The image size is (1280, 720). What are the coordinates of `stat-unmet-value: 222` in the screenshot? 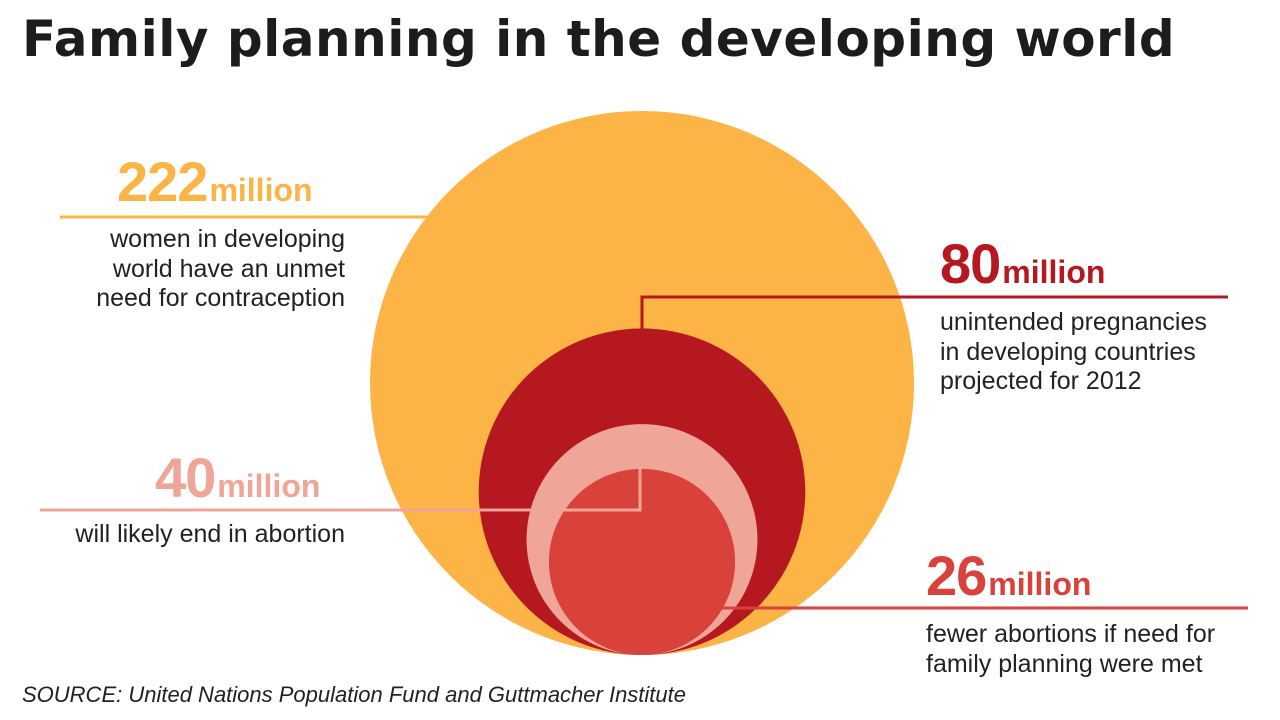 It's located at (162, 181).